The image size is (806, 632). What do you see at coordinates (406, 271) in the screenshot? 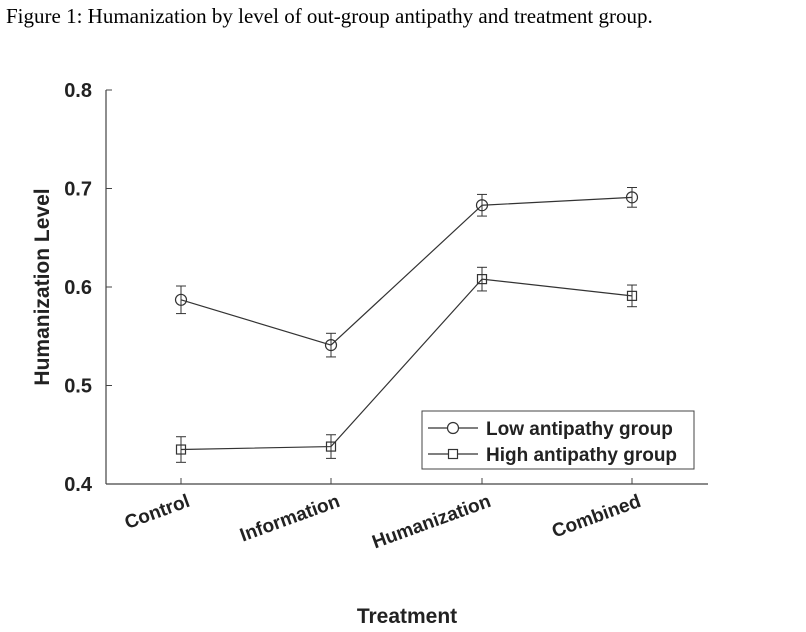
I see `series-line-low-antipathy` at bounding box center [406, 271].